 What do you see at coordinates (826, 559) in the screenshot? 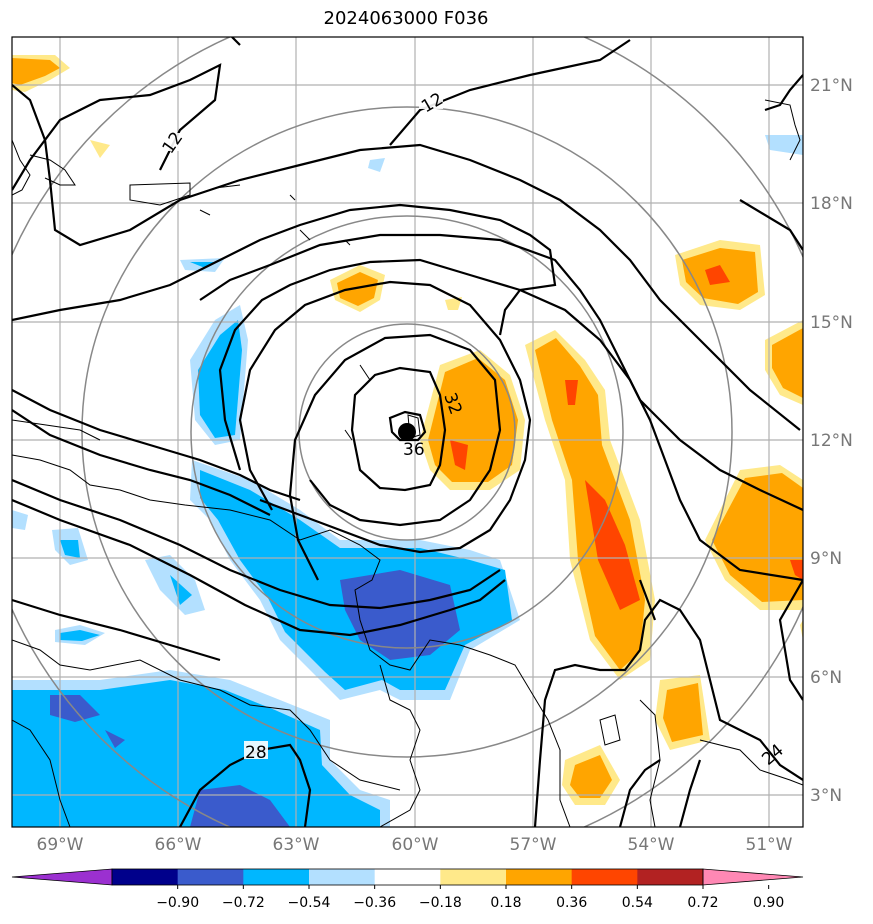
I see `lat-label: 9°N` at bounding box center [826, 559].